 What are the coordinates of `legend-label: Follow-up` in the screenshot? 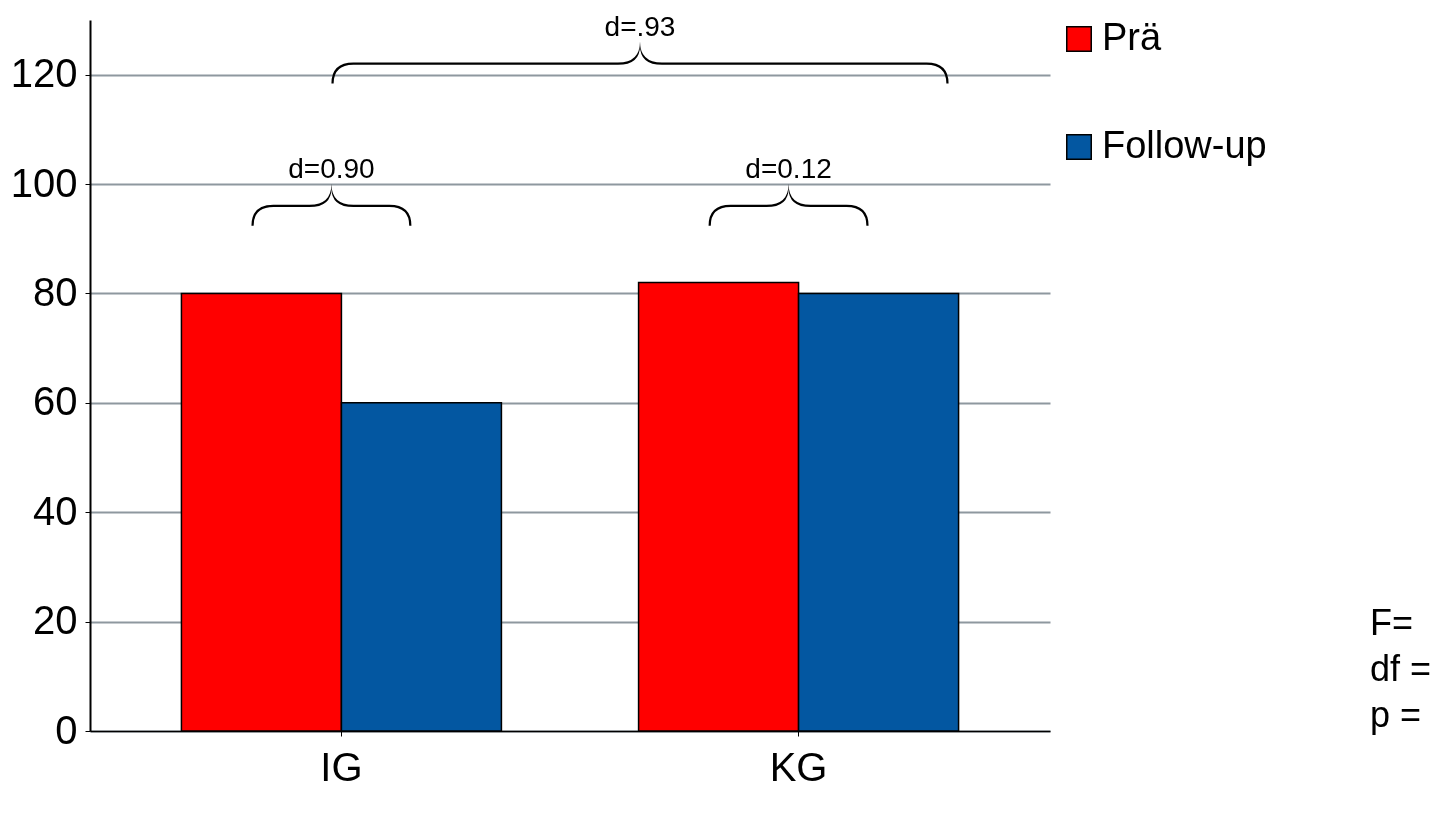 It's located at (1184, 145).